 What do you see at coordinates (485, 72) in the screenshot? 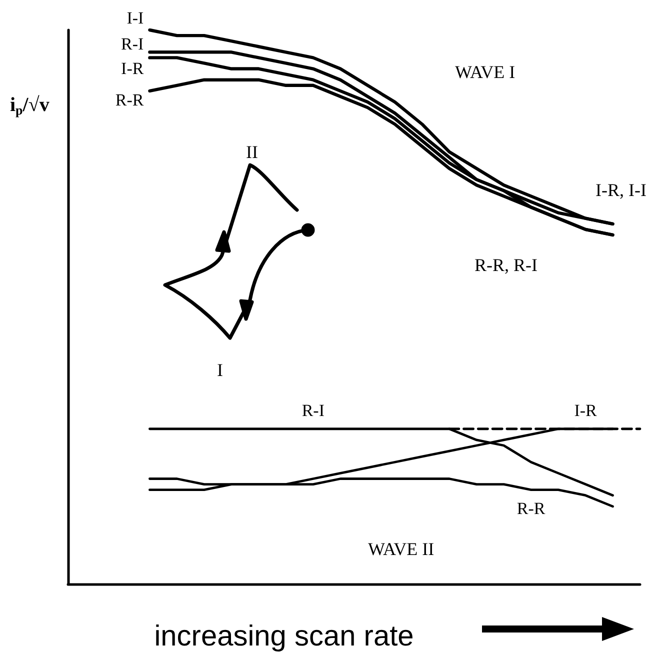
I see `annotation: WAVE I` at bounding box center [485, 72].